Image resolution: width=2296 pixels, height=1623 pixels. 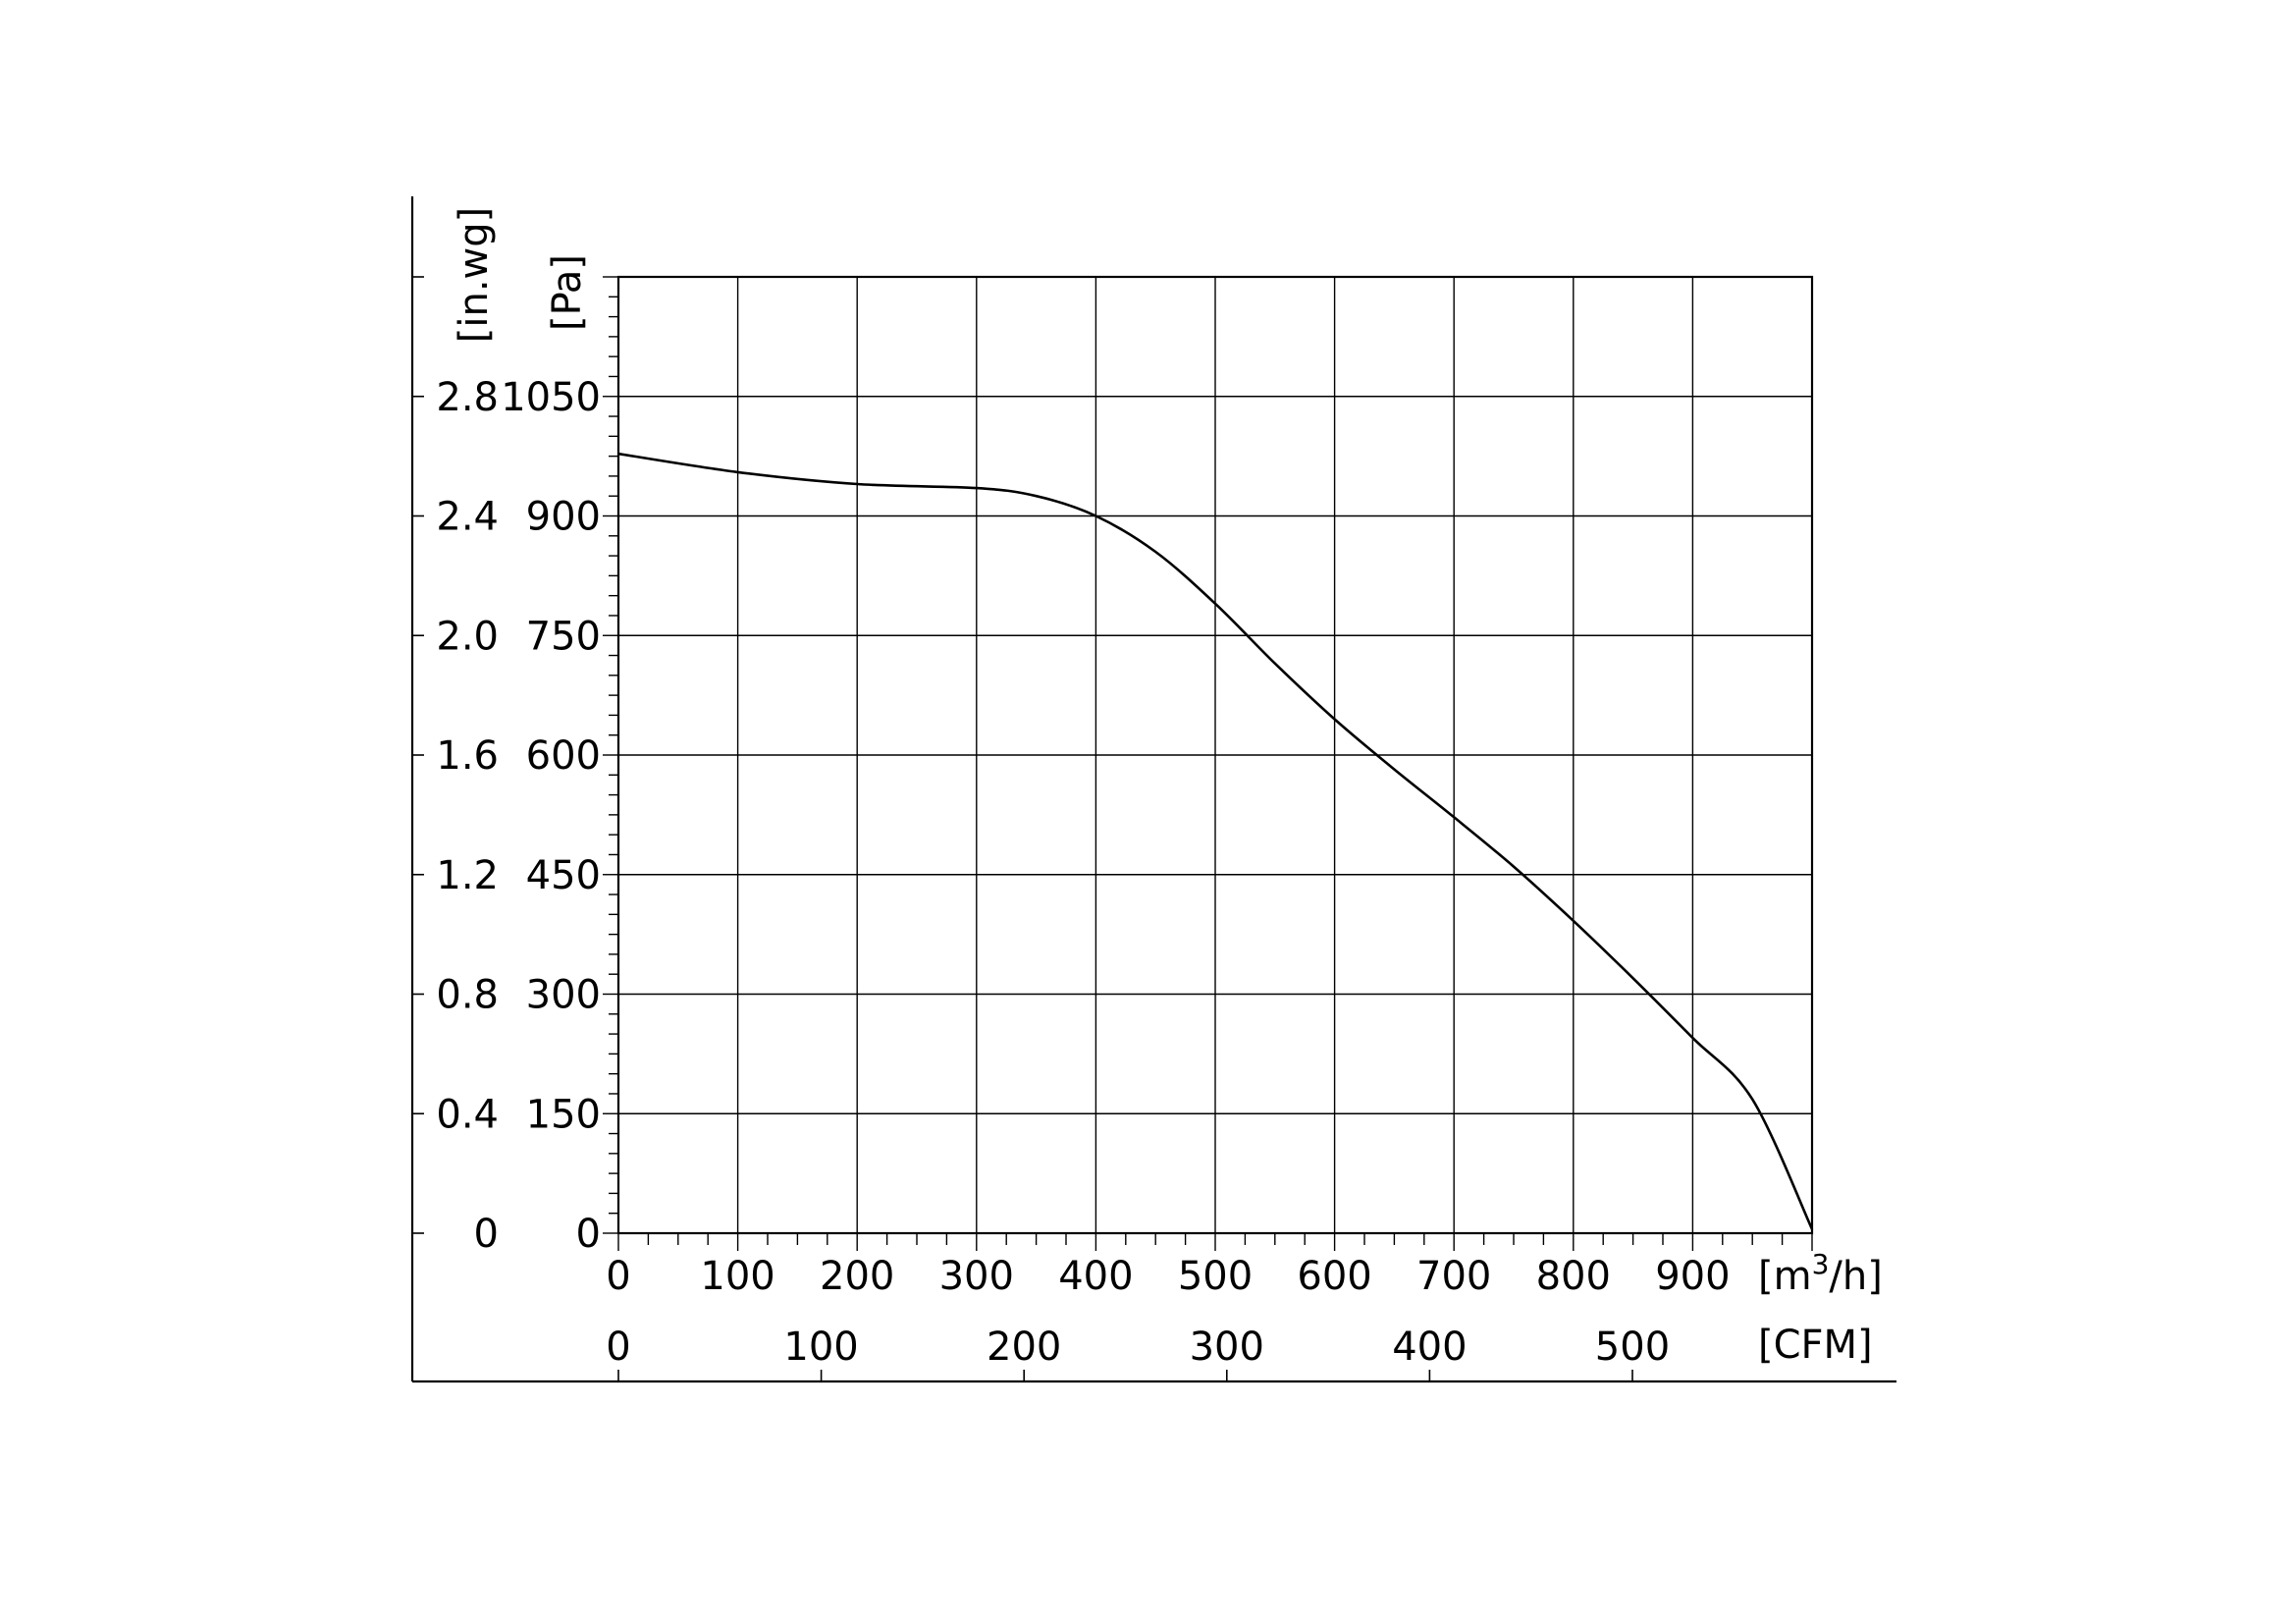 What do you see at coordinates (1095, 1276) in the screenshot?
I see `x-tick-label: 400` at bounding box center [1095, 1276].